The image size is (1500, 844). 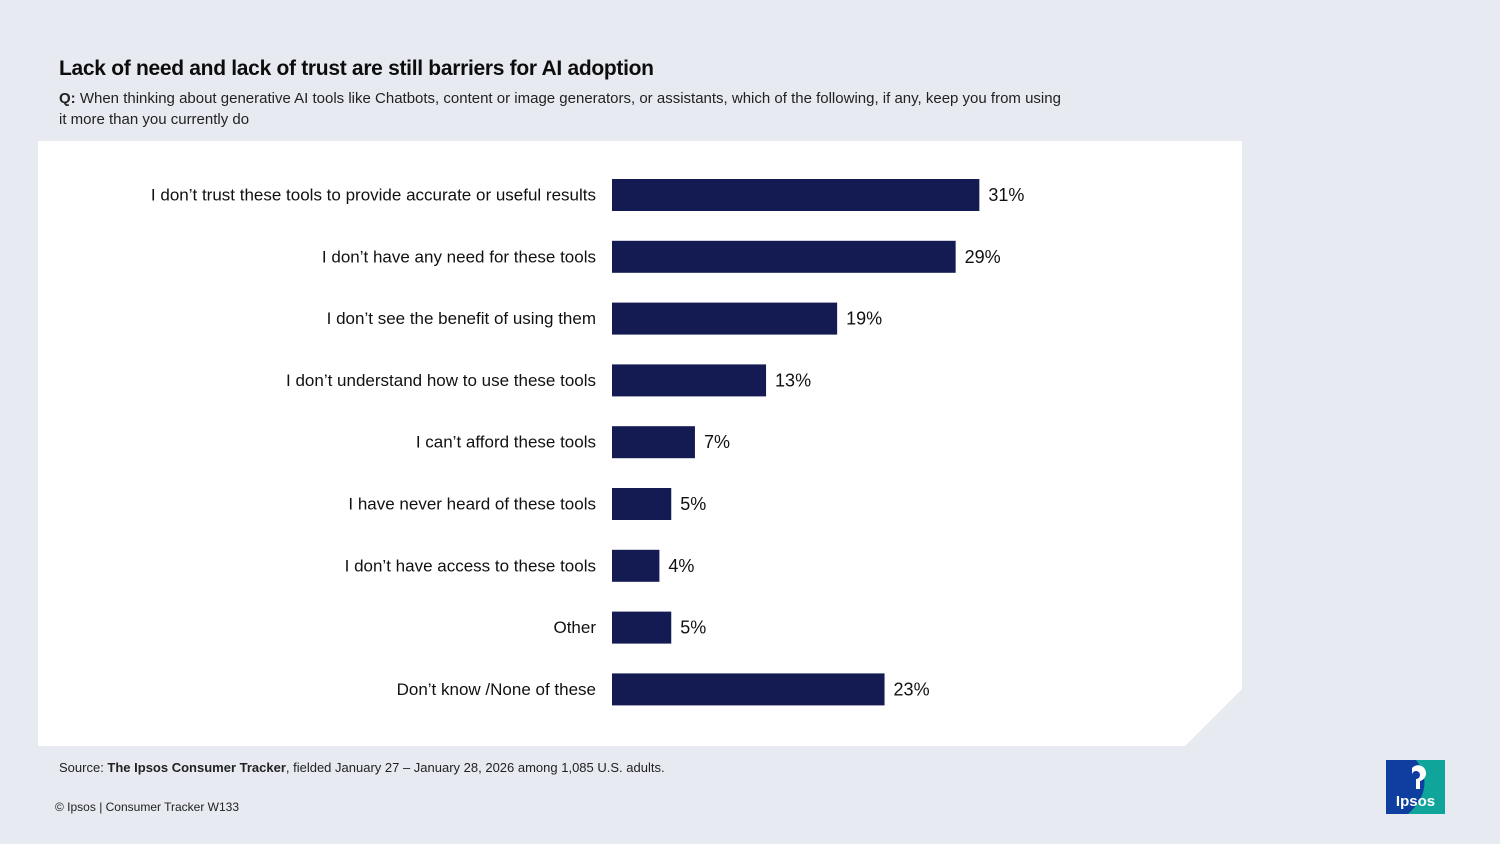 I want to click on logo-teal-shape, so click(x=1426, y=787).